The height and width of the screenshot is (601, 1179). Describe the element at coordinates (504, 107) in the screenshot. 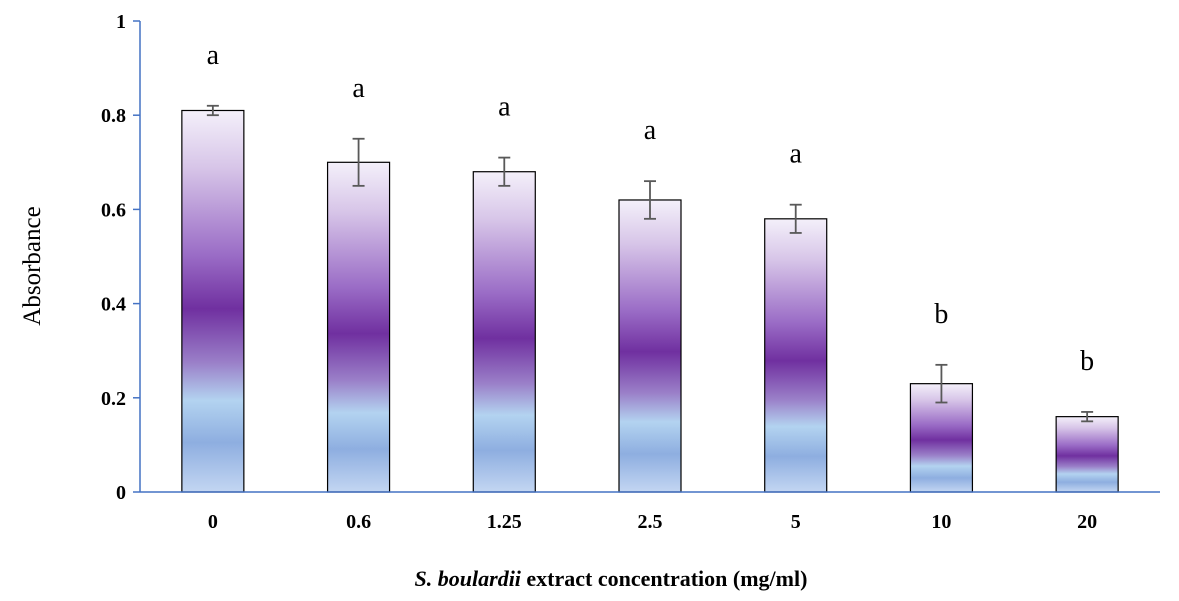

I see `significance-label-1.25: a` at that location.